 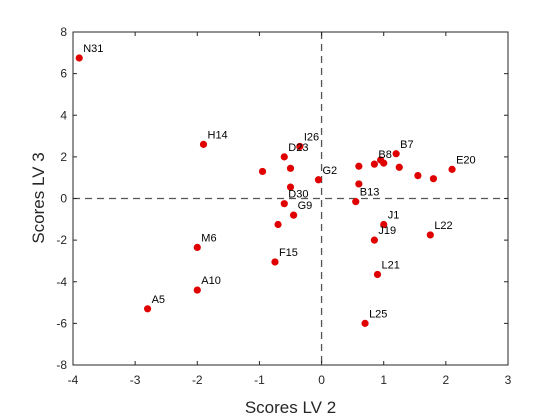 What do you see at coordinates (391, 265) in the screenshot?
I see `point-label: L21` at bounding box center [391, 265].